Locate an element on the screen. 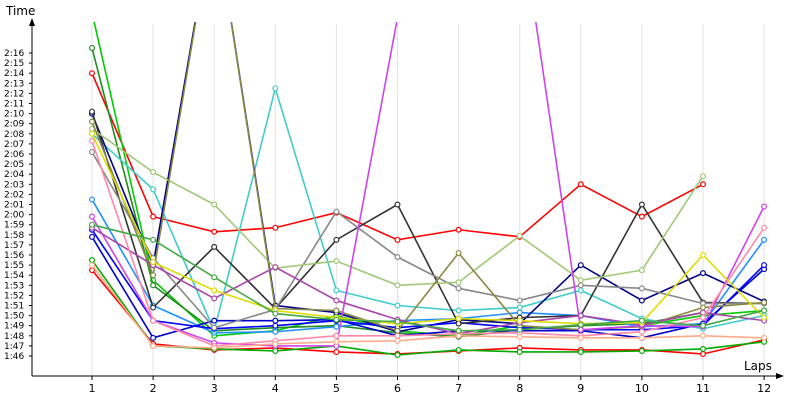 The height and width of the screenshot is (400, 800). y-tick-label: 2:12 is located at coordinates (14, 94).